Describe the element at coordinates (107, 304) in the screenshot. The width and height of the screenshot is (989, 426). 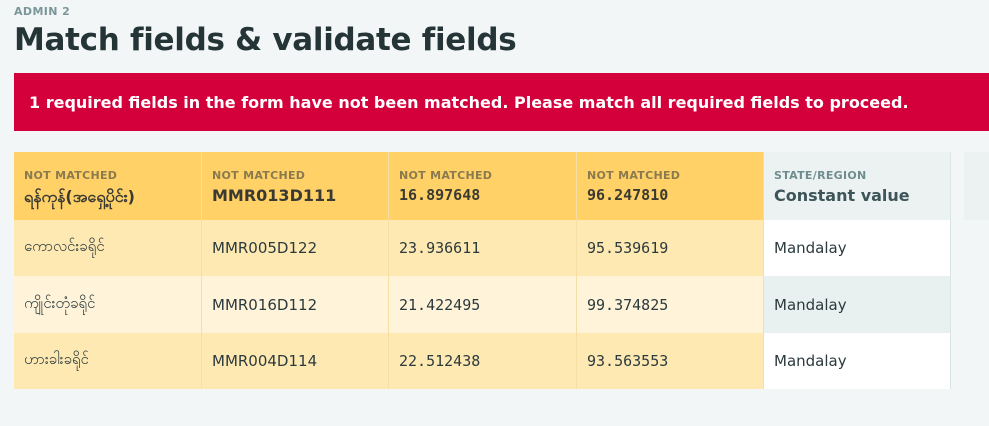
I see `table-cell: ကျိုင်းတုံခရိုင်` at that location.